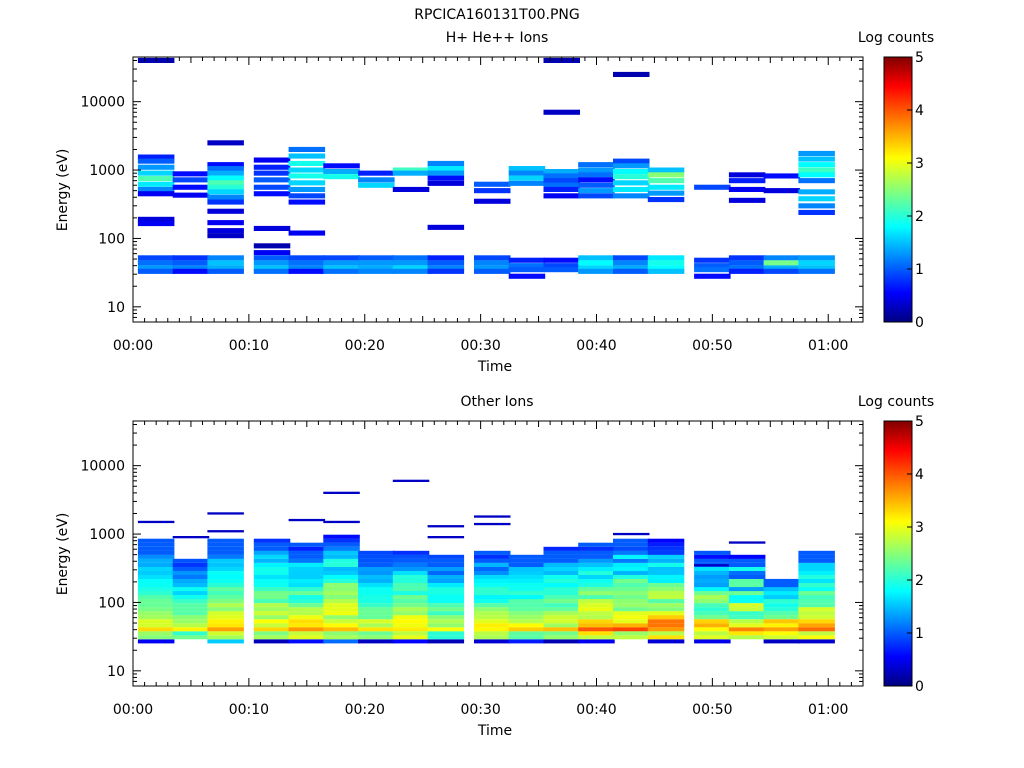 This screenshot has height=768, width=1024. I want to click on x-tick-label: 00:00, so click(133, 346).